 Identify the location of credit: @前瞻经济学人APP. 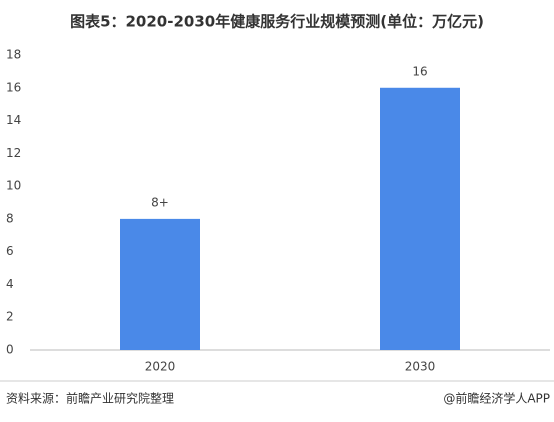
(496, 398).